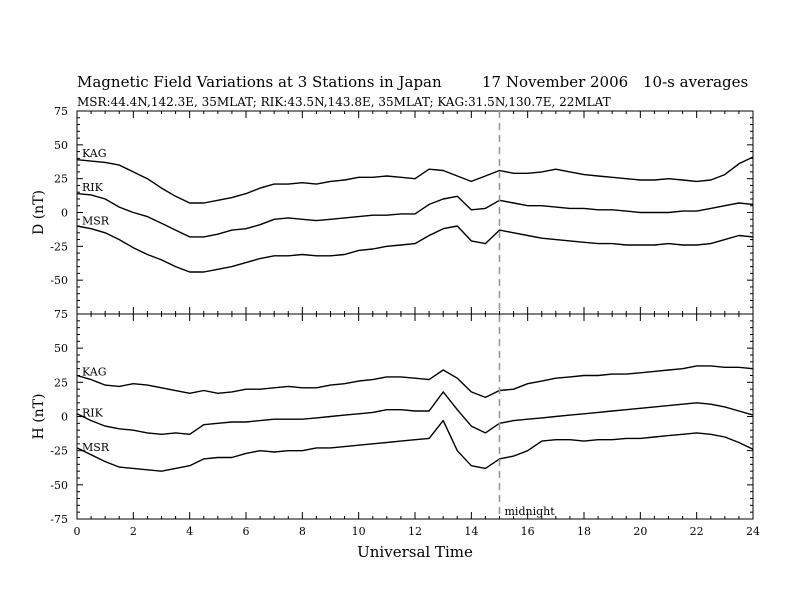 The width and height of the screenshot is (792, 612). I want to click on h-series-kag-label: KAG, so click(94, 372).